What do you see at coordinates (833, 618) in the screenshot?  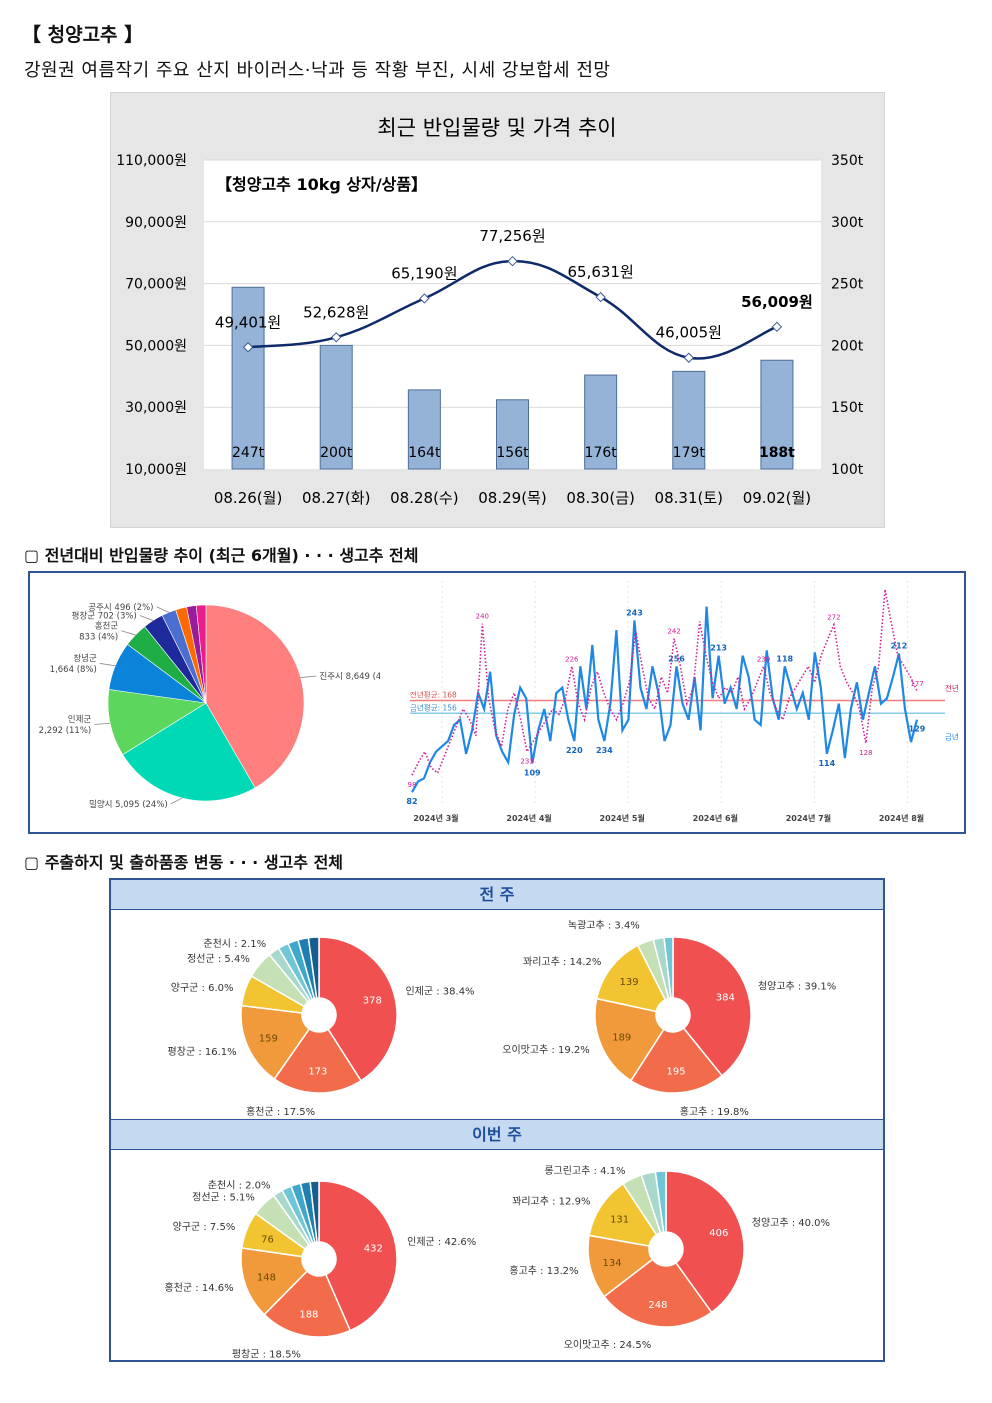 I see `peak-label: 272` at bounding box center [833, 618].